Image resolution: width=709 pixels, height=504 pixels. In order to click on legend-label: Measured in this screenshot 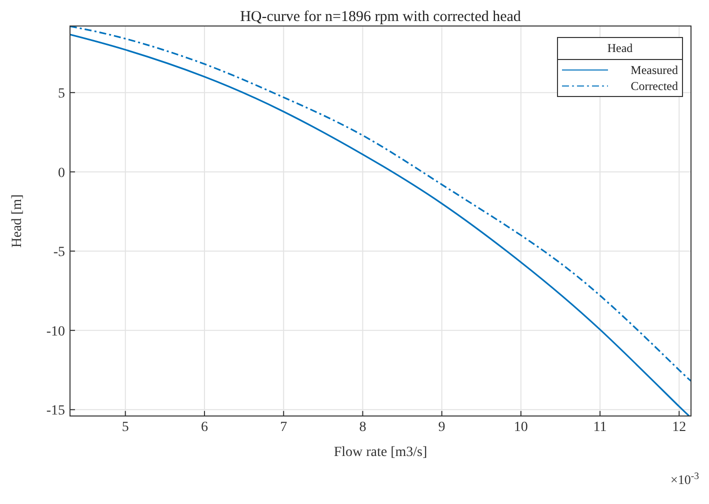, I will do `click(654, 70)`.